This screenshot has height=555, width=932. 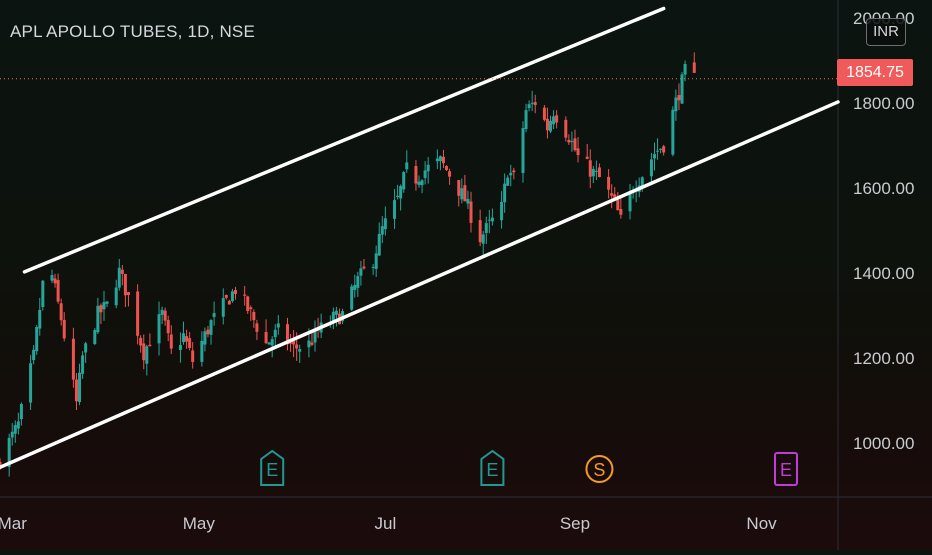 What do you see at coordinates (886, 32) in the screenshot?
I see `currency-button: INR` at bounding box center [886, 32].